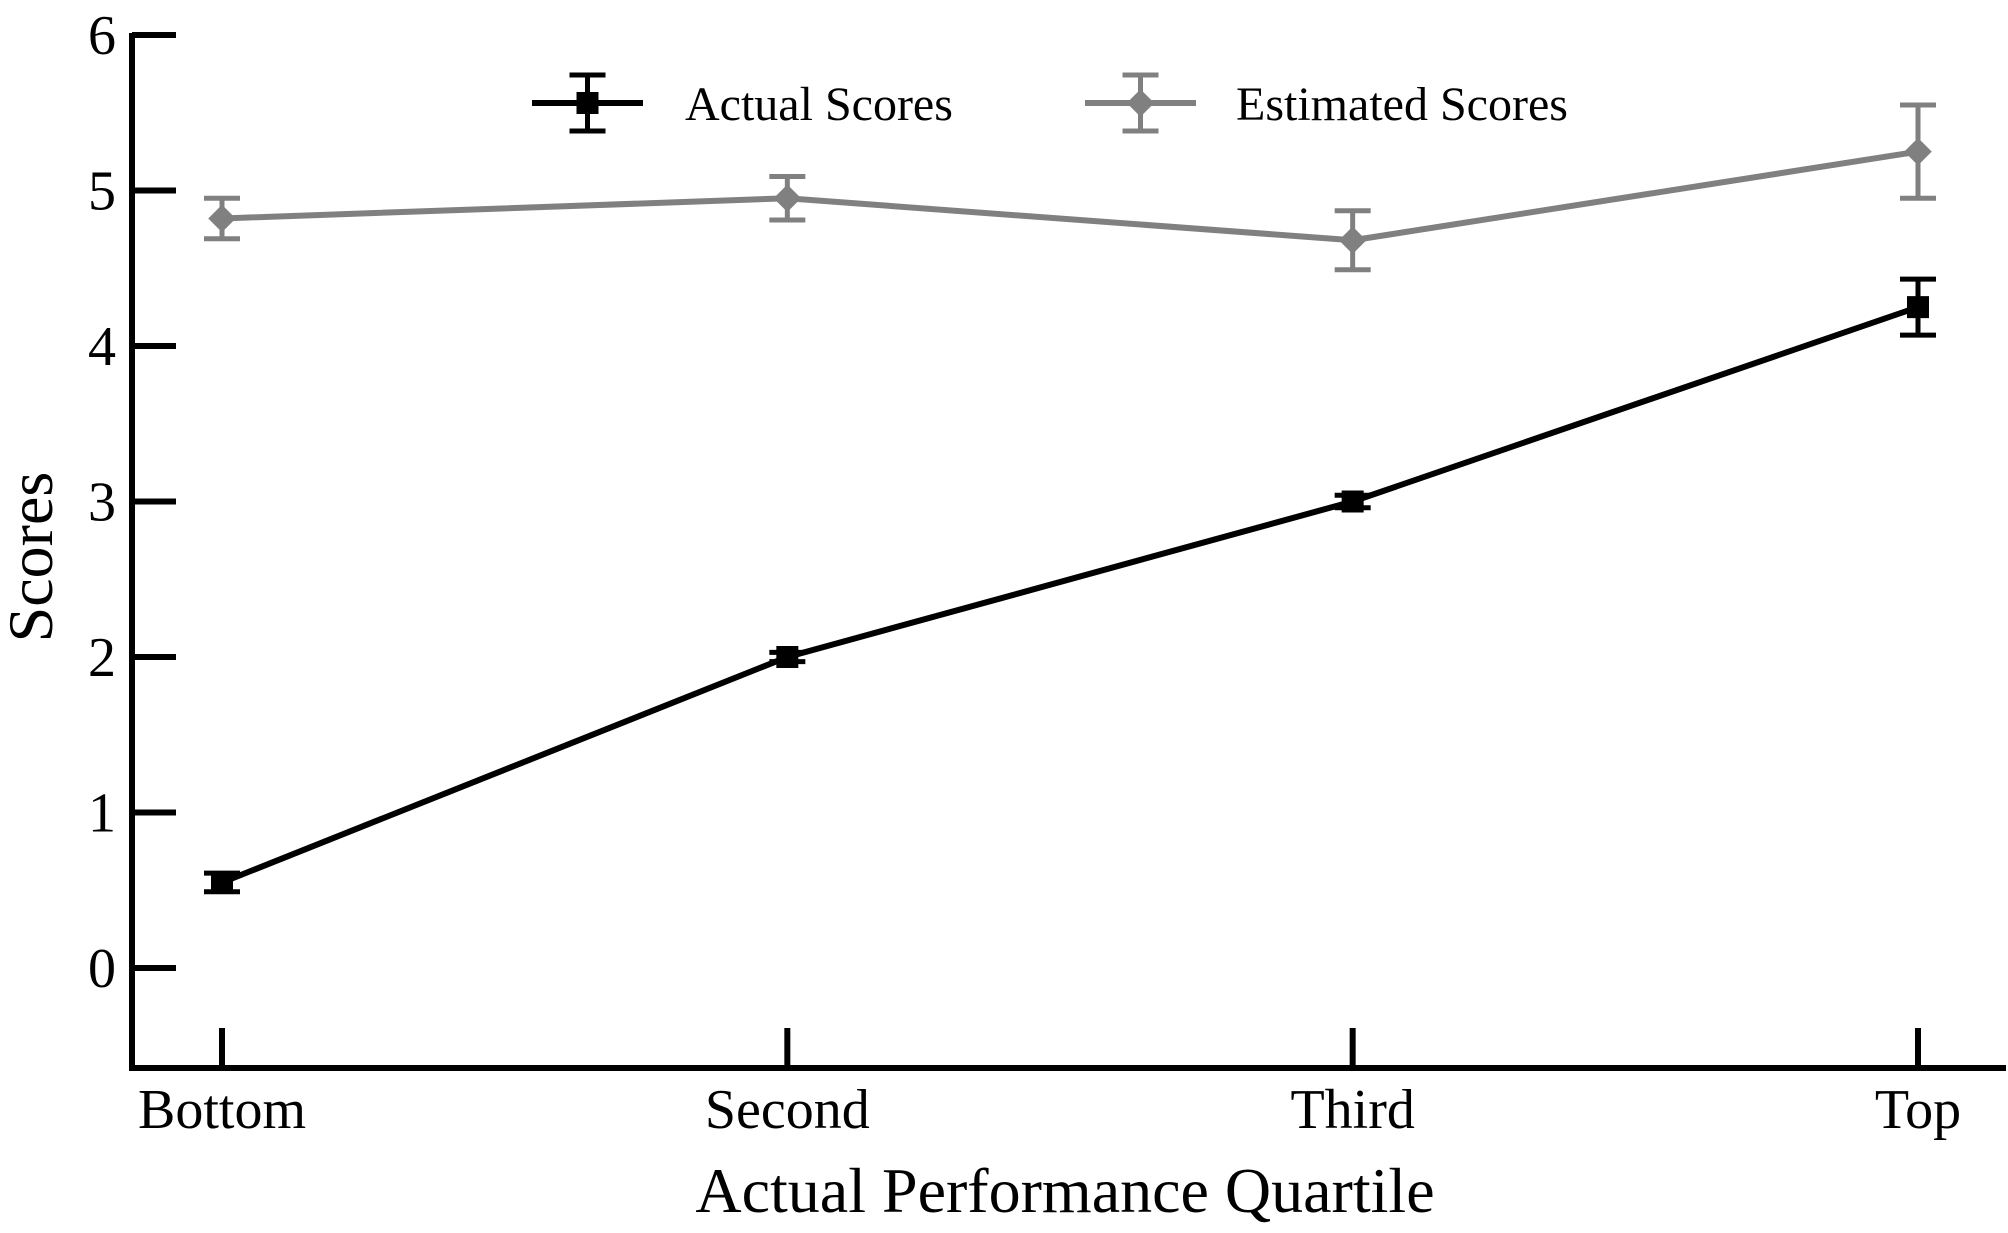  What do you see at coordinates (1064, 1190) in the screenshot?
I see `x-axis-title: Actual Performance Quartile` at bounding box center [1064, 1190].